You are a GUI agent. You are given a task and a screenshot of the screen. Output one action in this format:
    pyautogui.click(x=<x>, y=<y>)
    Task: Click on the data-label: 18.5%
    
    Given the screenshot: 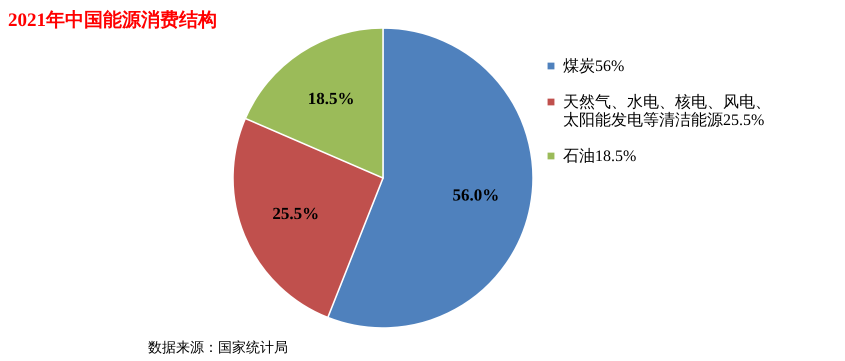 What is the action you would take?
    pyautogui.click(x=331, y=98)
    